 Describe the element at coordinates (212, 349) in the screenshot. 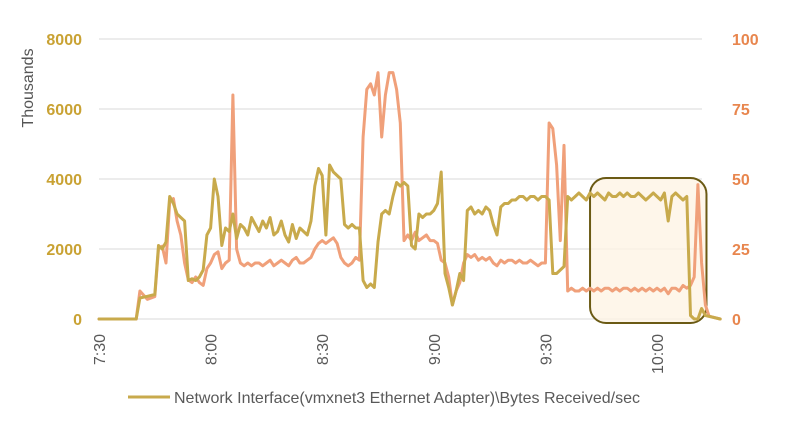

I see `x-tick-label: 8:00` at that location.